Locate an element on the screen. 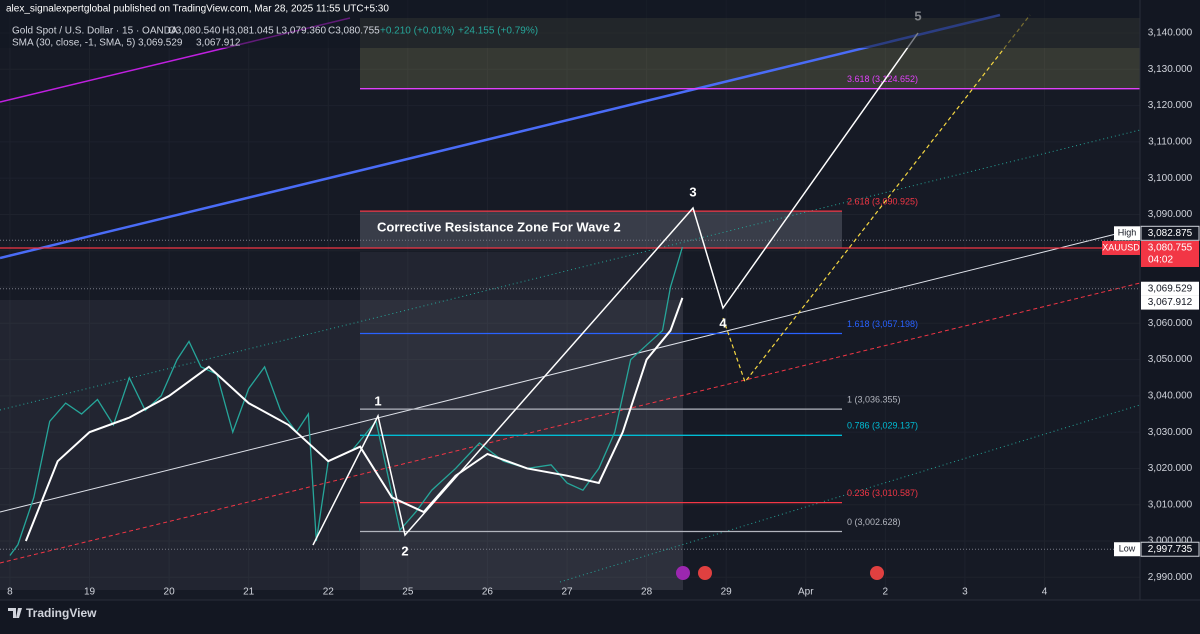 The image size is (1200, 634). wave-label: 2 is located at coordinates (404, 550).